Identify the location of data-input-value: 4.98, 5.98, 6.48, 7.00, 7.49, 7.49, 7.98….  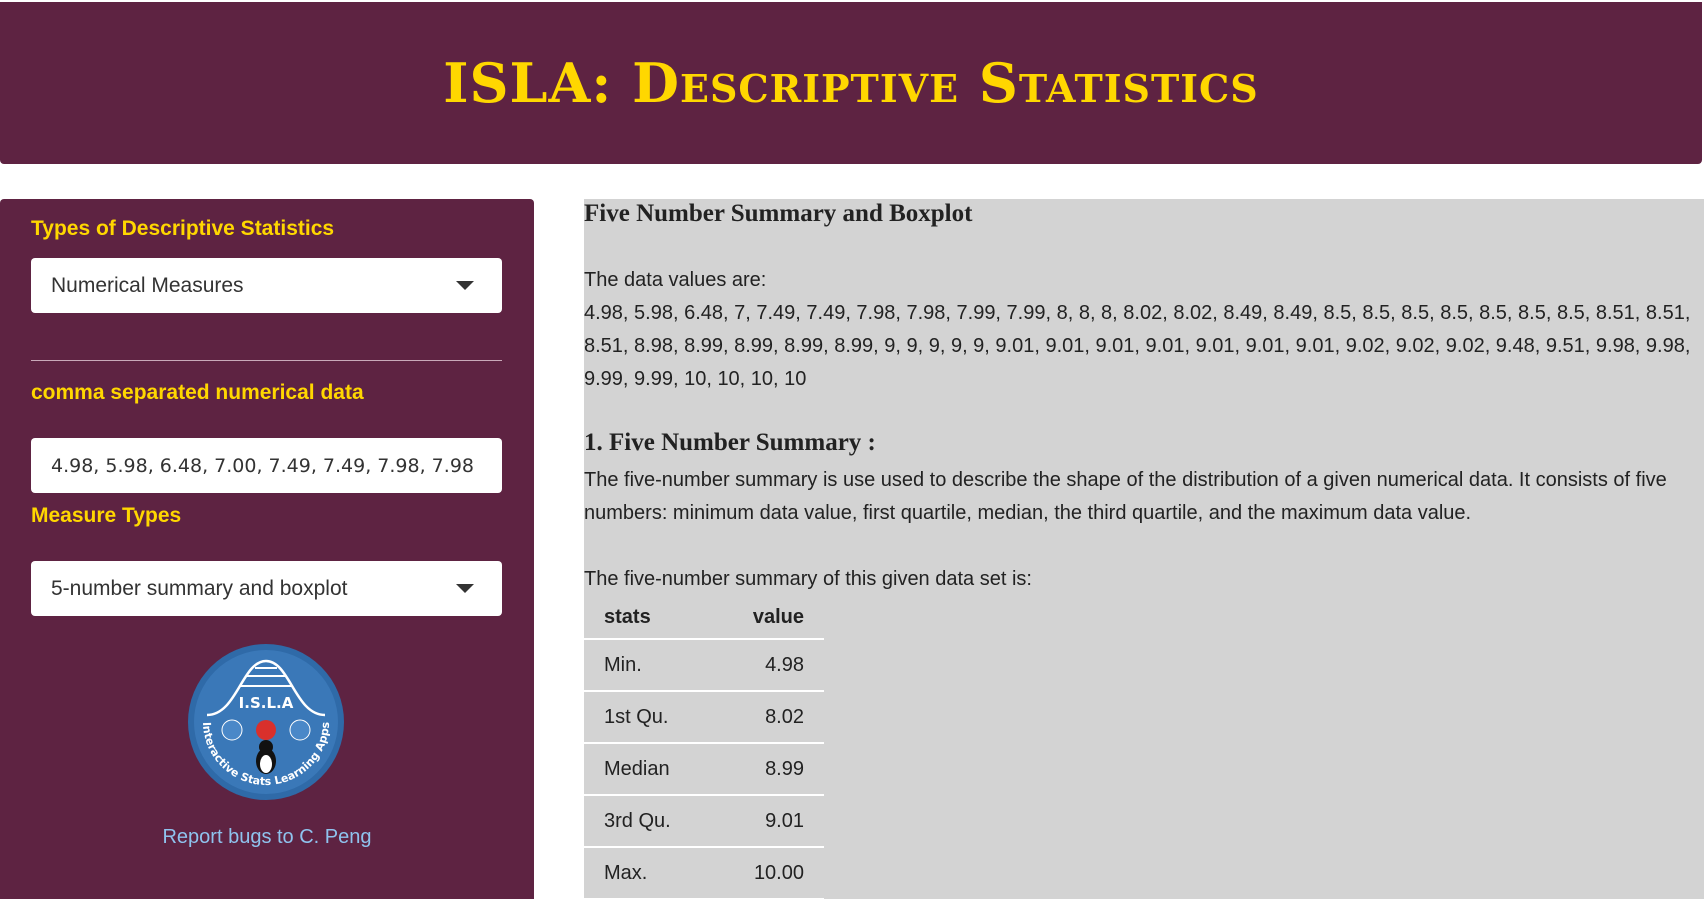
(262, 465).